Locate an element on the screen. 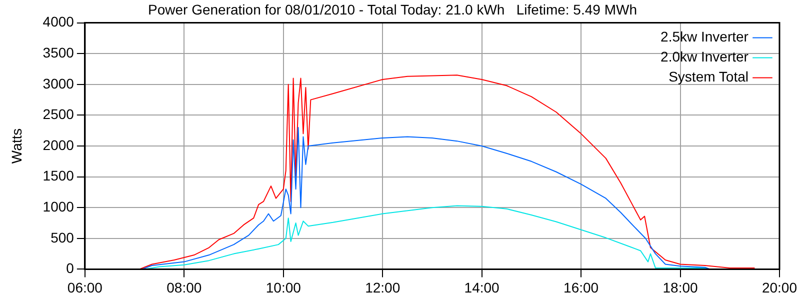 The image size is (800, 300). y-tick-label: 2000 is located at coordinates (58, 144).